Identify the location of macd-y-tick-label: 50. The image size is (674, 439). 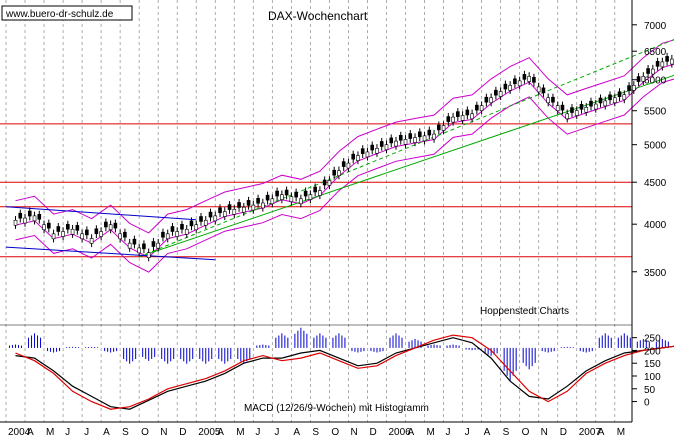
(650, 390).